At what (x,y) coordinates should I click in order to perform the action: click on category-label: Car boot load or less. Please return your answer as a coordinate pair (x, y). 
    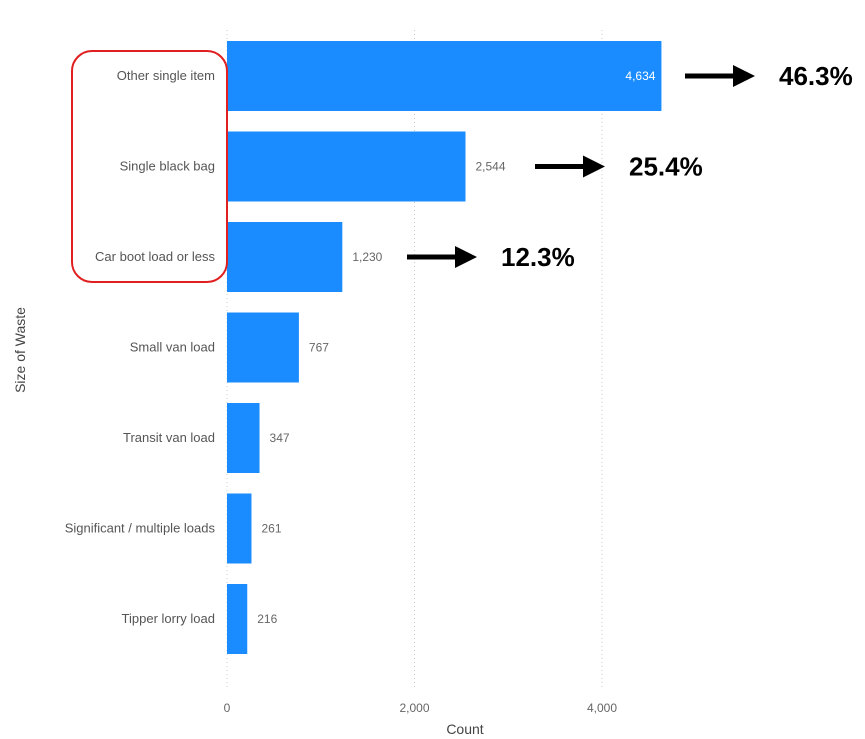
    Looking at the image, I should click on (155, 256).